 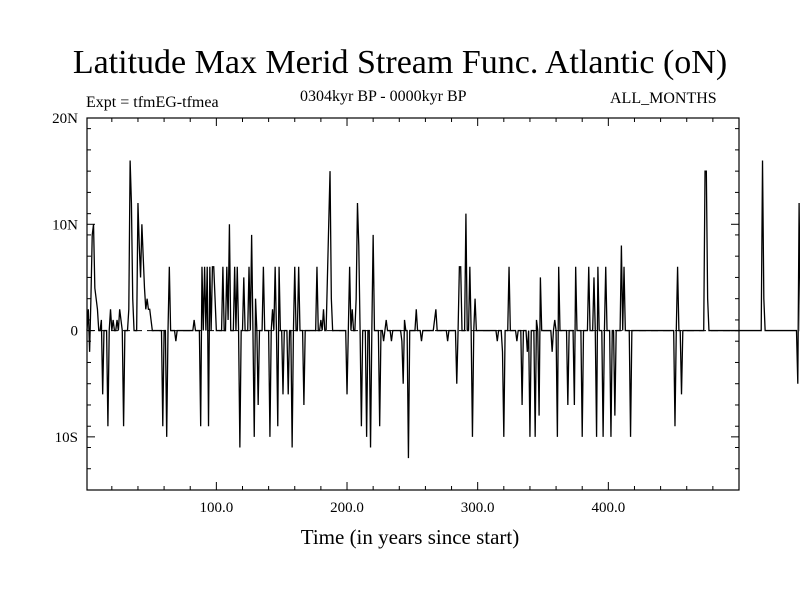 I want to click on x-tick-label: 200.0, so click(x=347, y=508).